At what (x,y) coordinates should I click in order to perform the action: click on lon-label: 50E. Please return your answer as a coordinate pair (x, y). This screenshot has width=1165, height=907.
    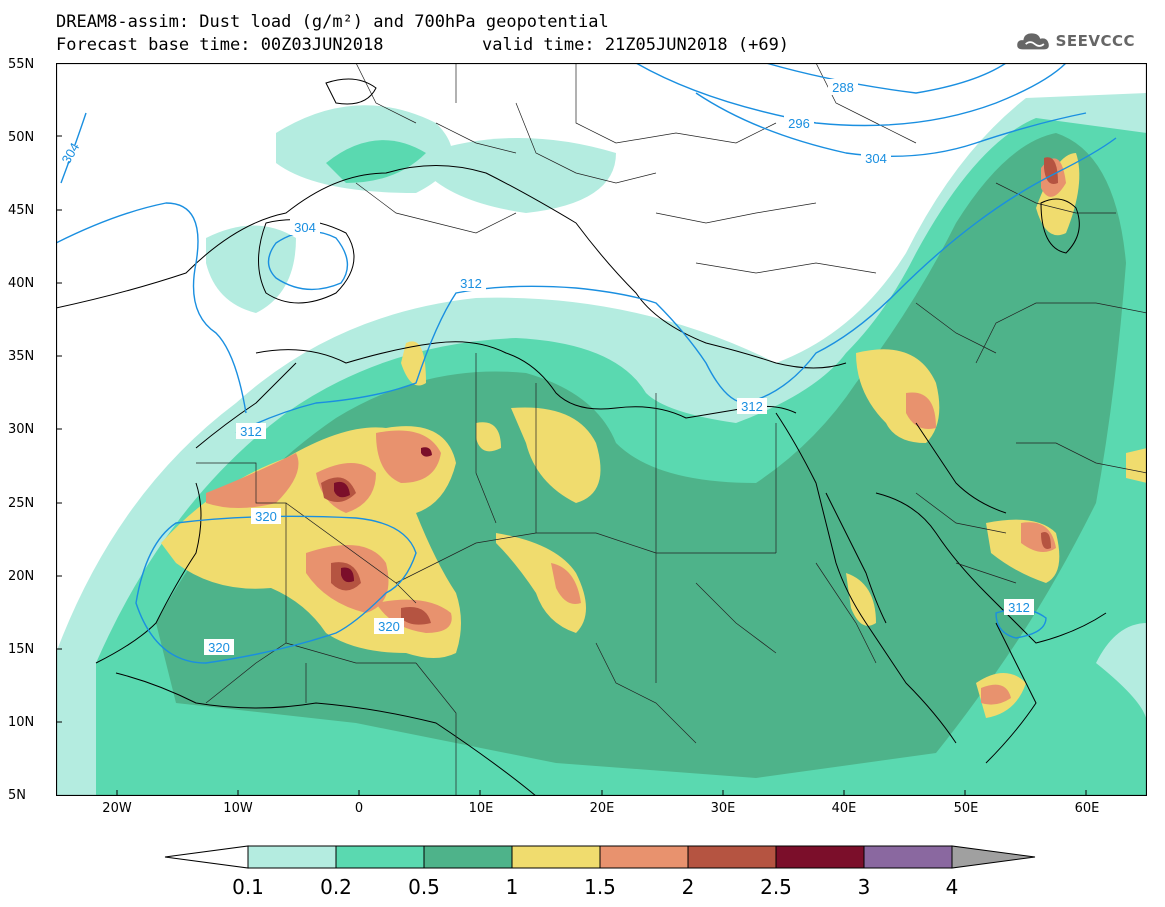
    Looking at the image, I should click on (966, 808).